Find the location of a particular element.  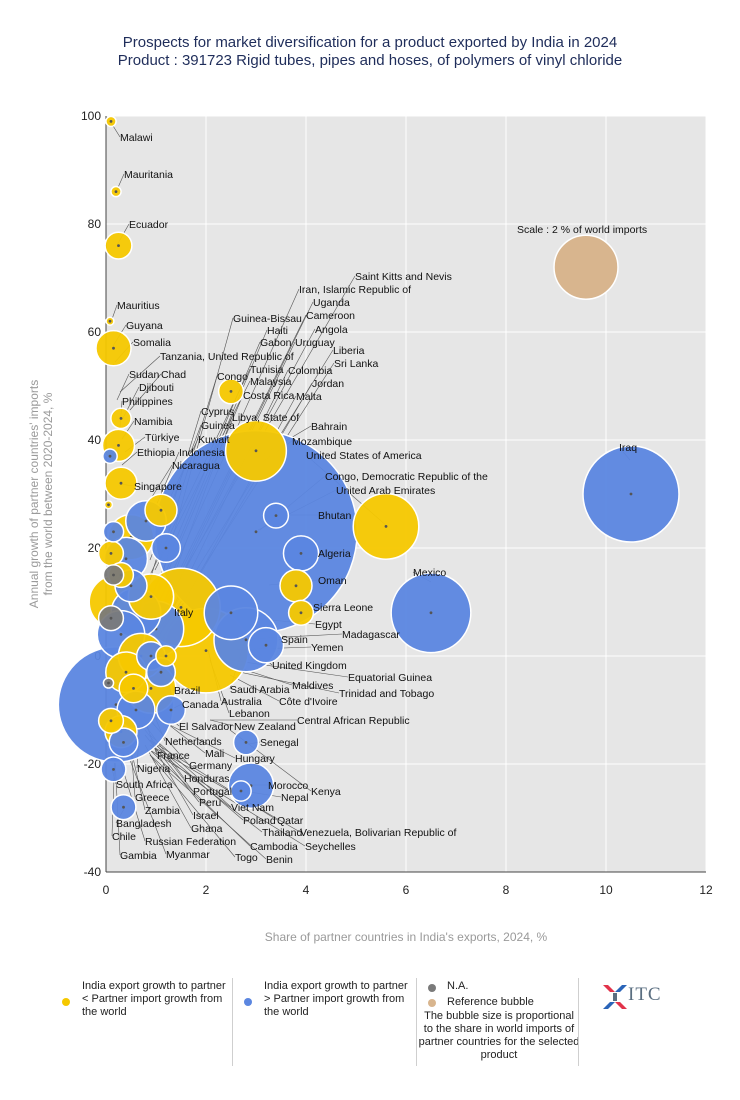

country-label: Cambodia is located at coordinates (274, 847).